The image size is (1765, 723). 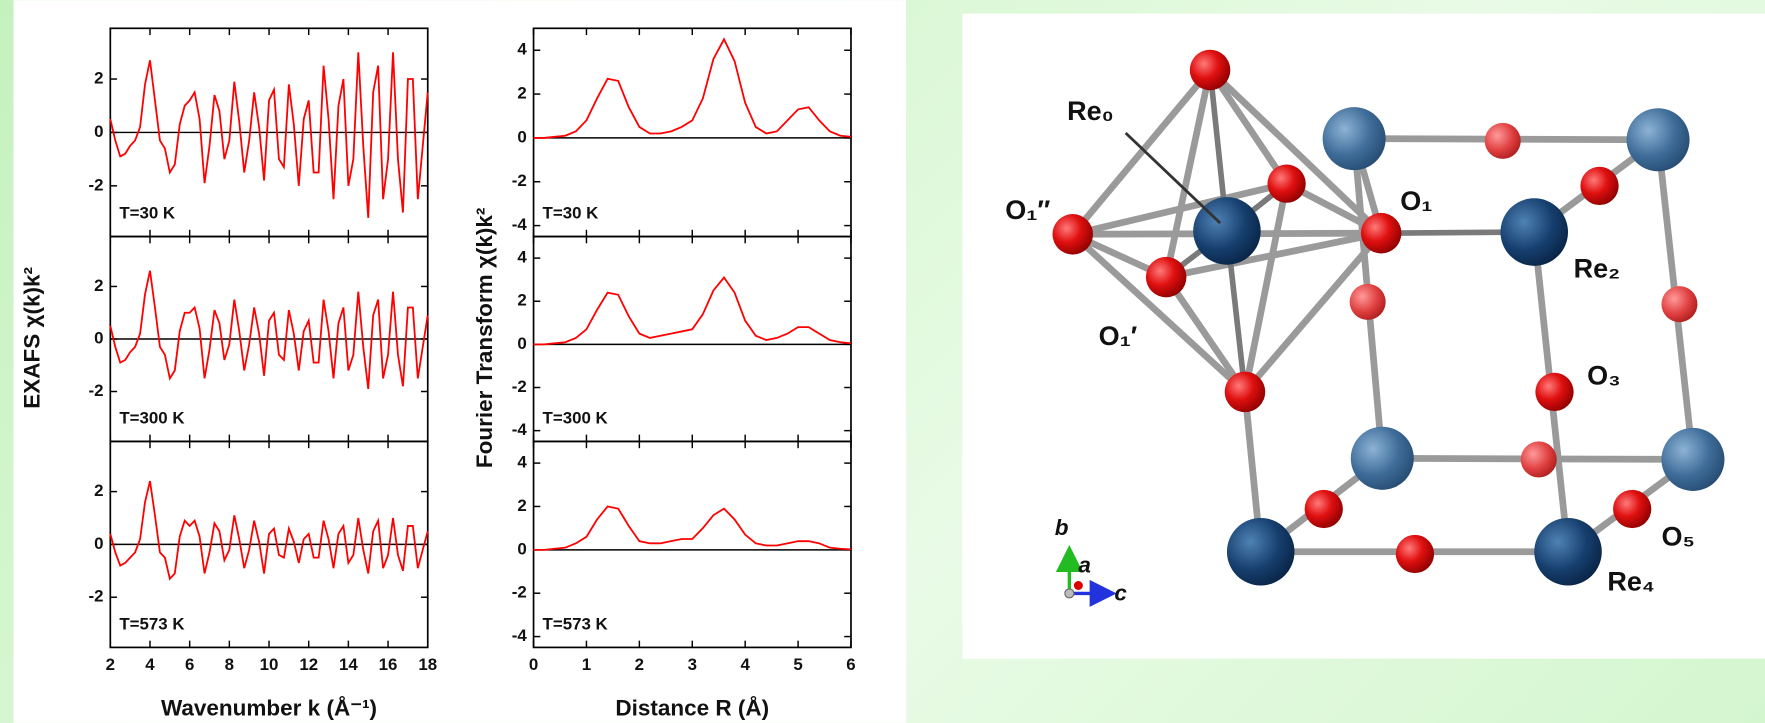 I want to click on x-tick-label: 14, so click(x=348, y=664).